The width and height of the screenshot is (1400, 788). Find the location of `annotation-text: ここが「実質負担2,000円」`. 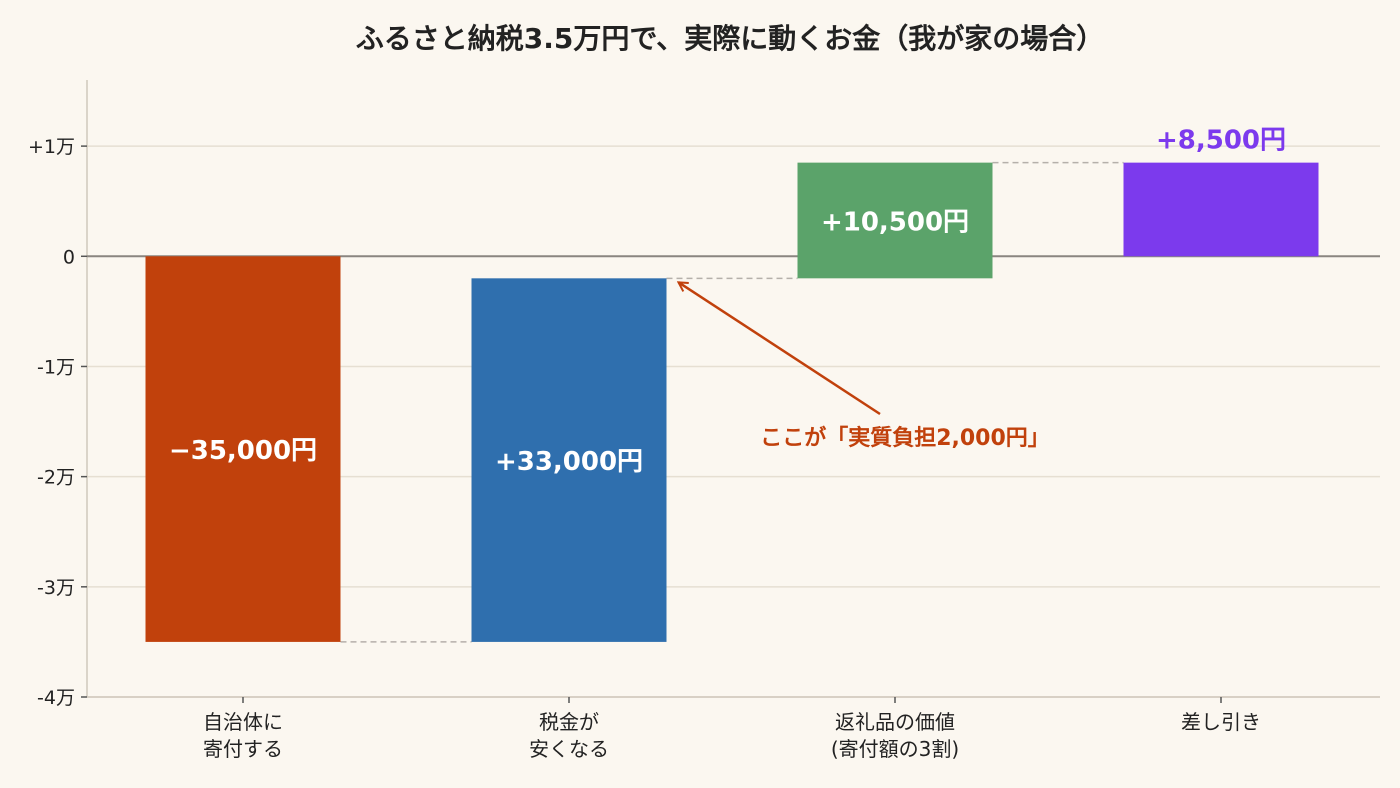

annotation-text: ここが「実質負担2,000円」 is located at coordinates (905, 438).